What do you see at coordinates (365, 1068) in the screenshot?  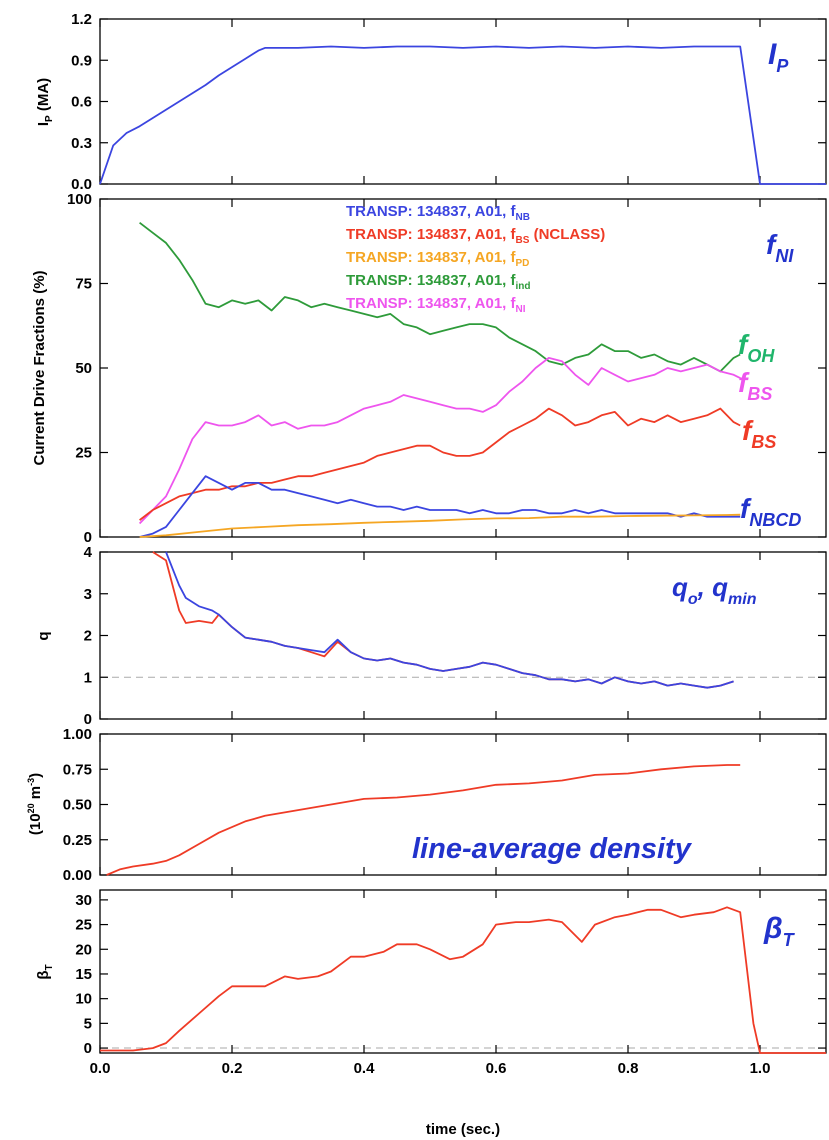 I see `x-tick-label: 0.4` at bounding box center [365, 1068].